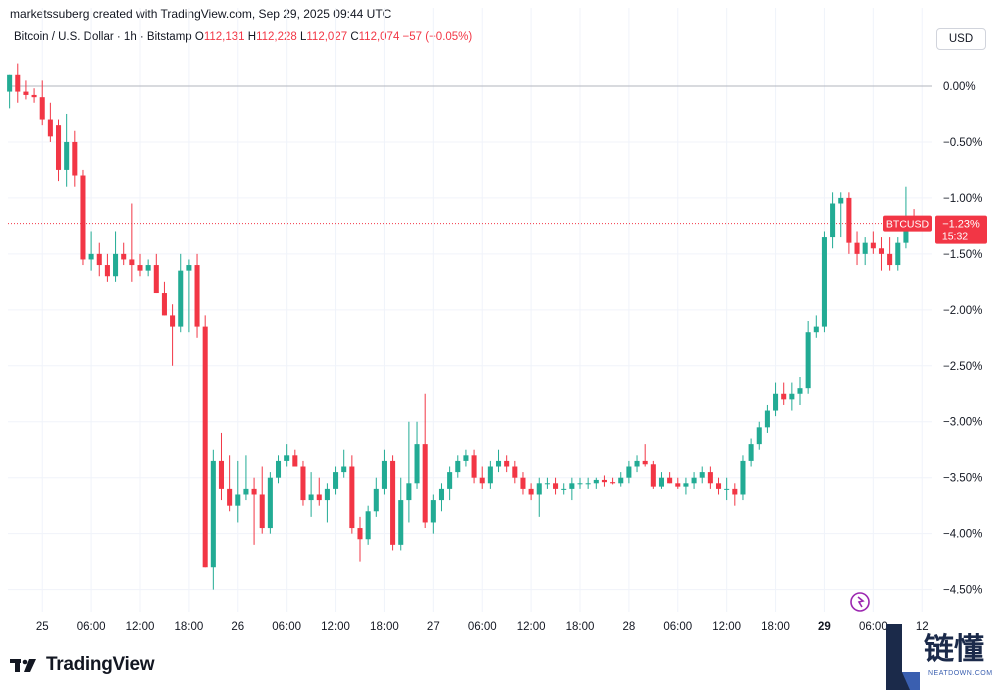 Image resolution: width=1000 pixels, height=696 pixels. Describe the element at coordinates (860, 602) in the screenshot. I see `replay-icon` at that location.